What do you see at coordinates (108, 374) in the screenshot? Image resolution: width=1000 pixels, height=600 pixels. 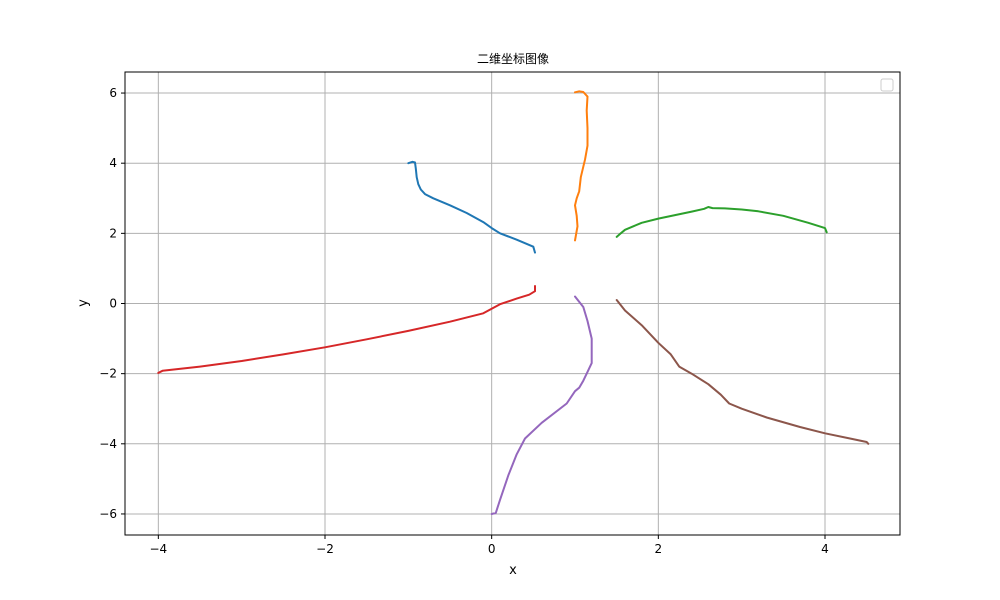 I see `y-tick-label: −2` at bounding box center [108, 374].